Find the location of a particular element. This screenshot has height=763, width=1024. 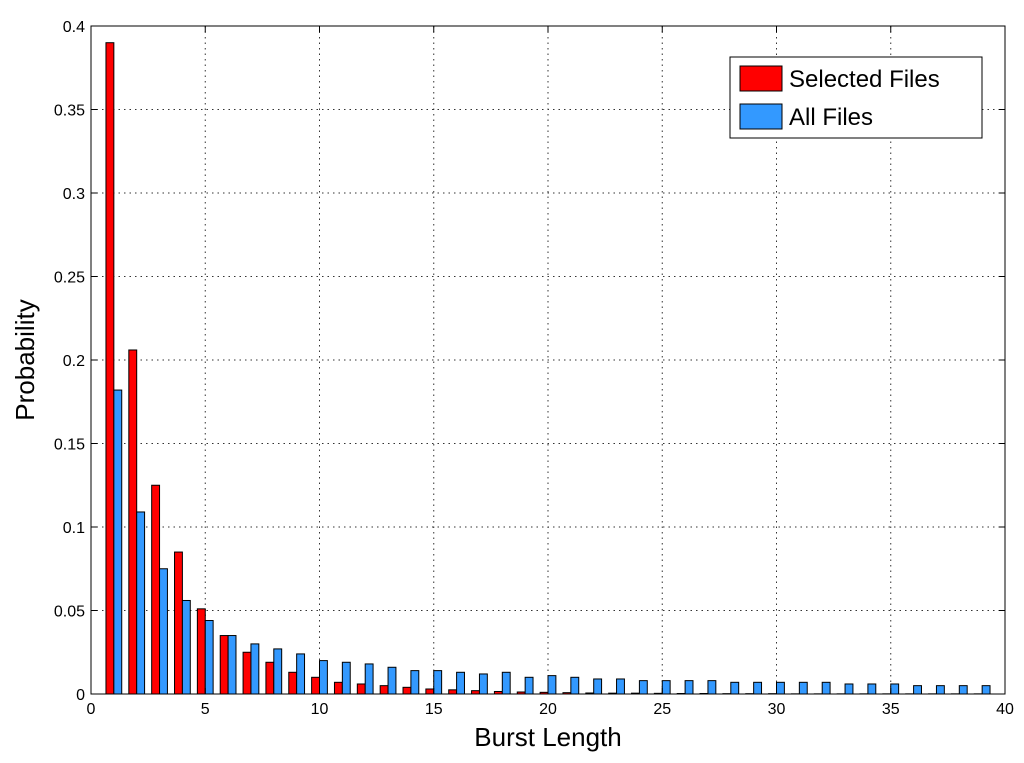

x-tick-label: 5 is located at coordinates (205, 709).